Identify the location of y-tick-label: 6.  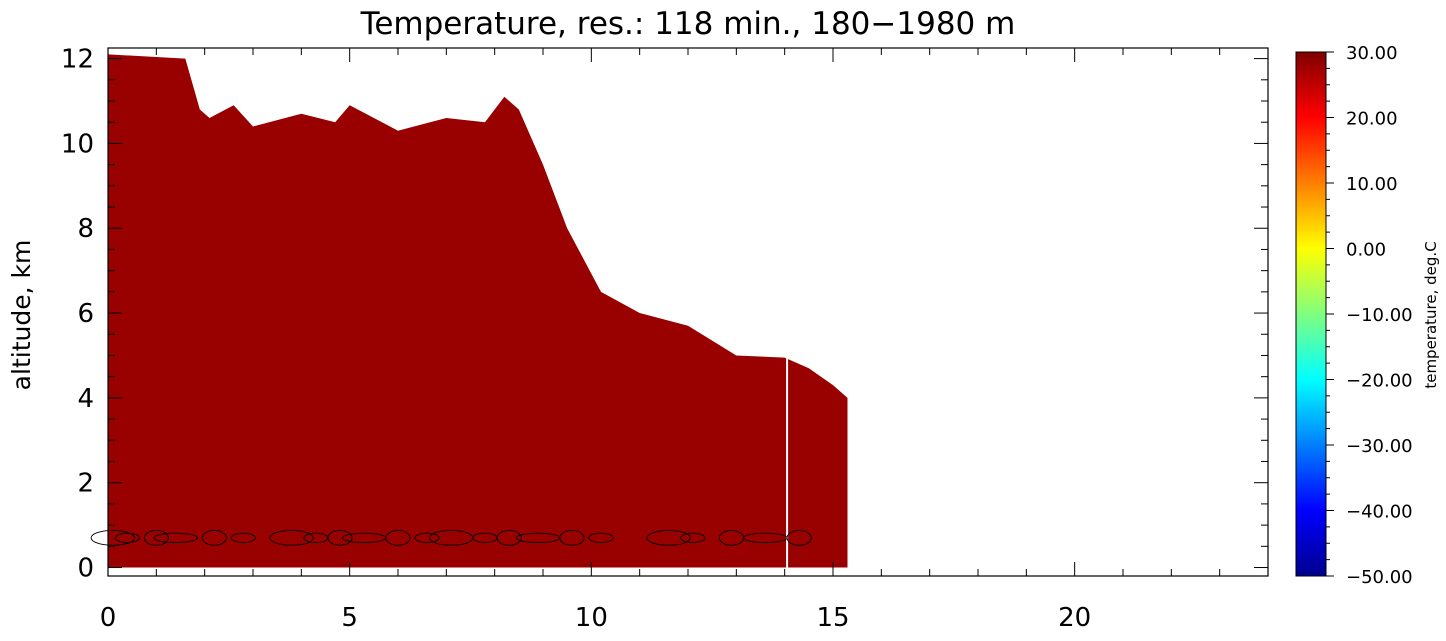
(85, 314).